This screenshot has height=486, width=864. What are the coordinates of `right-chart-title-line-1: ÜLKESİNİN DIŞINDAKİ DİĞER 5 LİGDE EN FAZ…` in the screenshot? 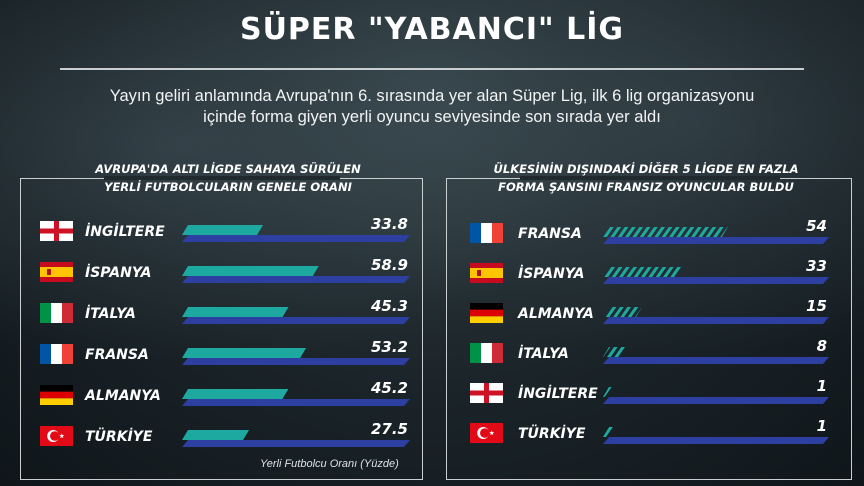 It's located at (646, 169).